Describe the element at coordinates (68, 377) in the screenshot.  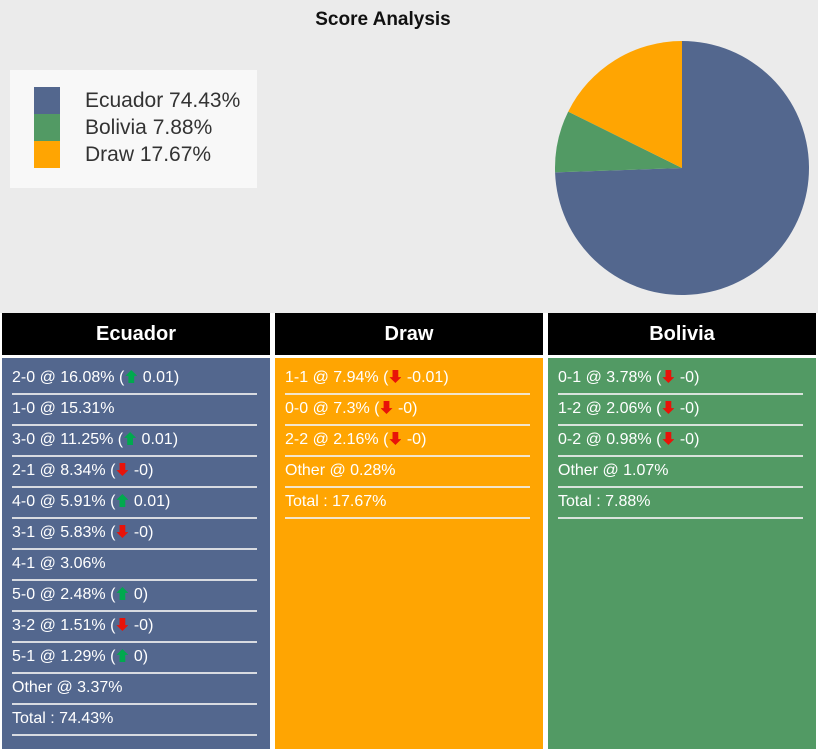
I see `score-row-text: 2-0 @ 16.08% (` at that location.